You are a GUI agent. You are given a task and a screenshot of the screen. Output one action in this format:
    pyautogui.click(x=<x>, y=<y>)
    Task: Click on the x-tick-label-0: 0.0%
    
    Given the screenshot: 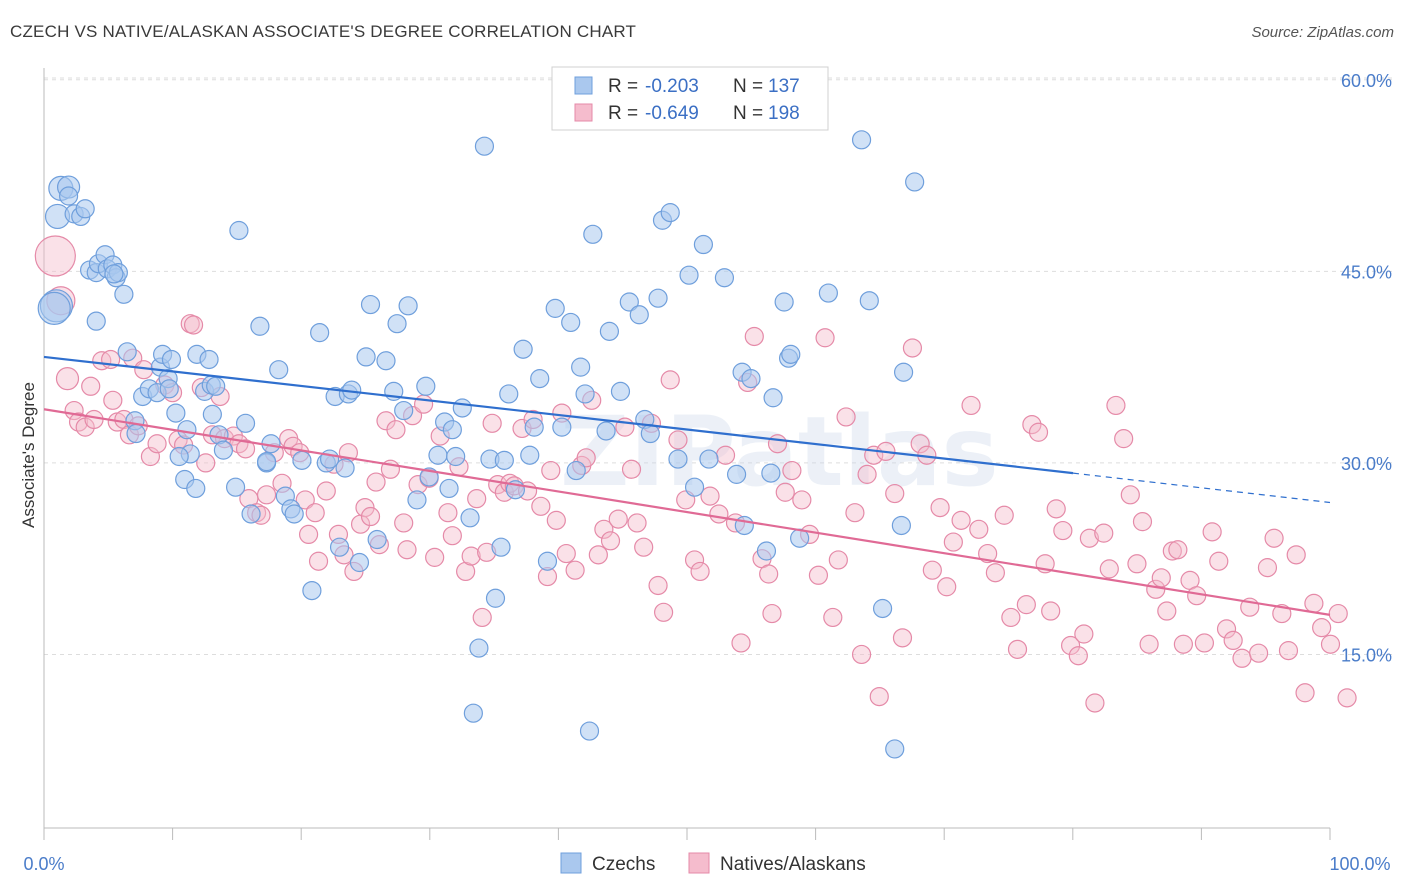 What is the action you would take?
    pyautogui.click(x=43, y=864)
    